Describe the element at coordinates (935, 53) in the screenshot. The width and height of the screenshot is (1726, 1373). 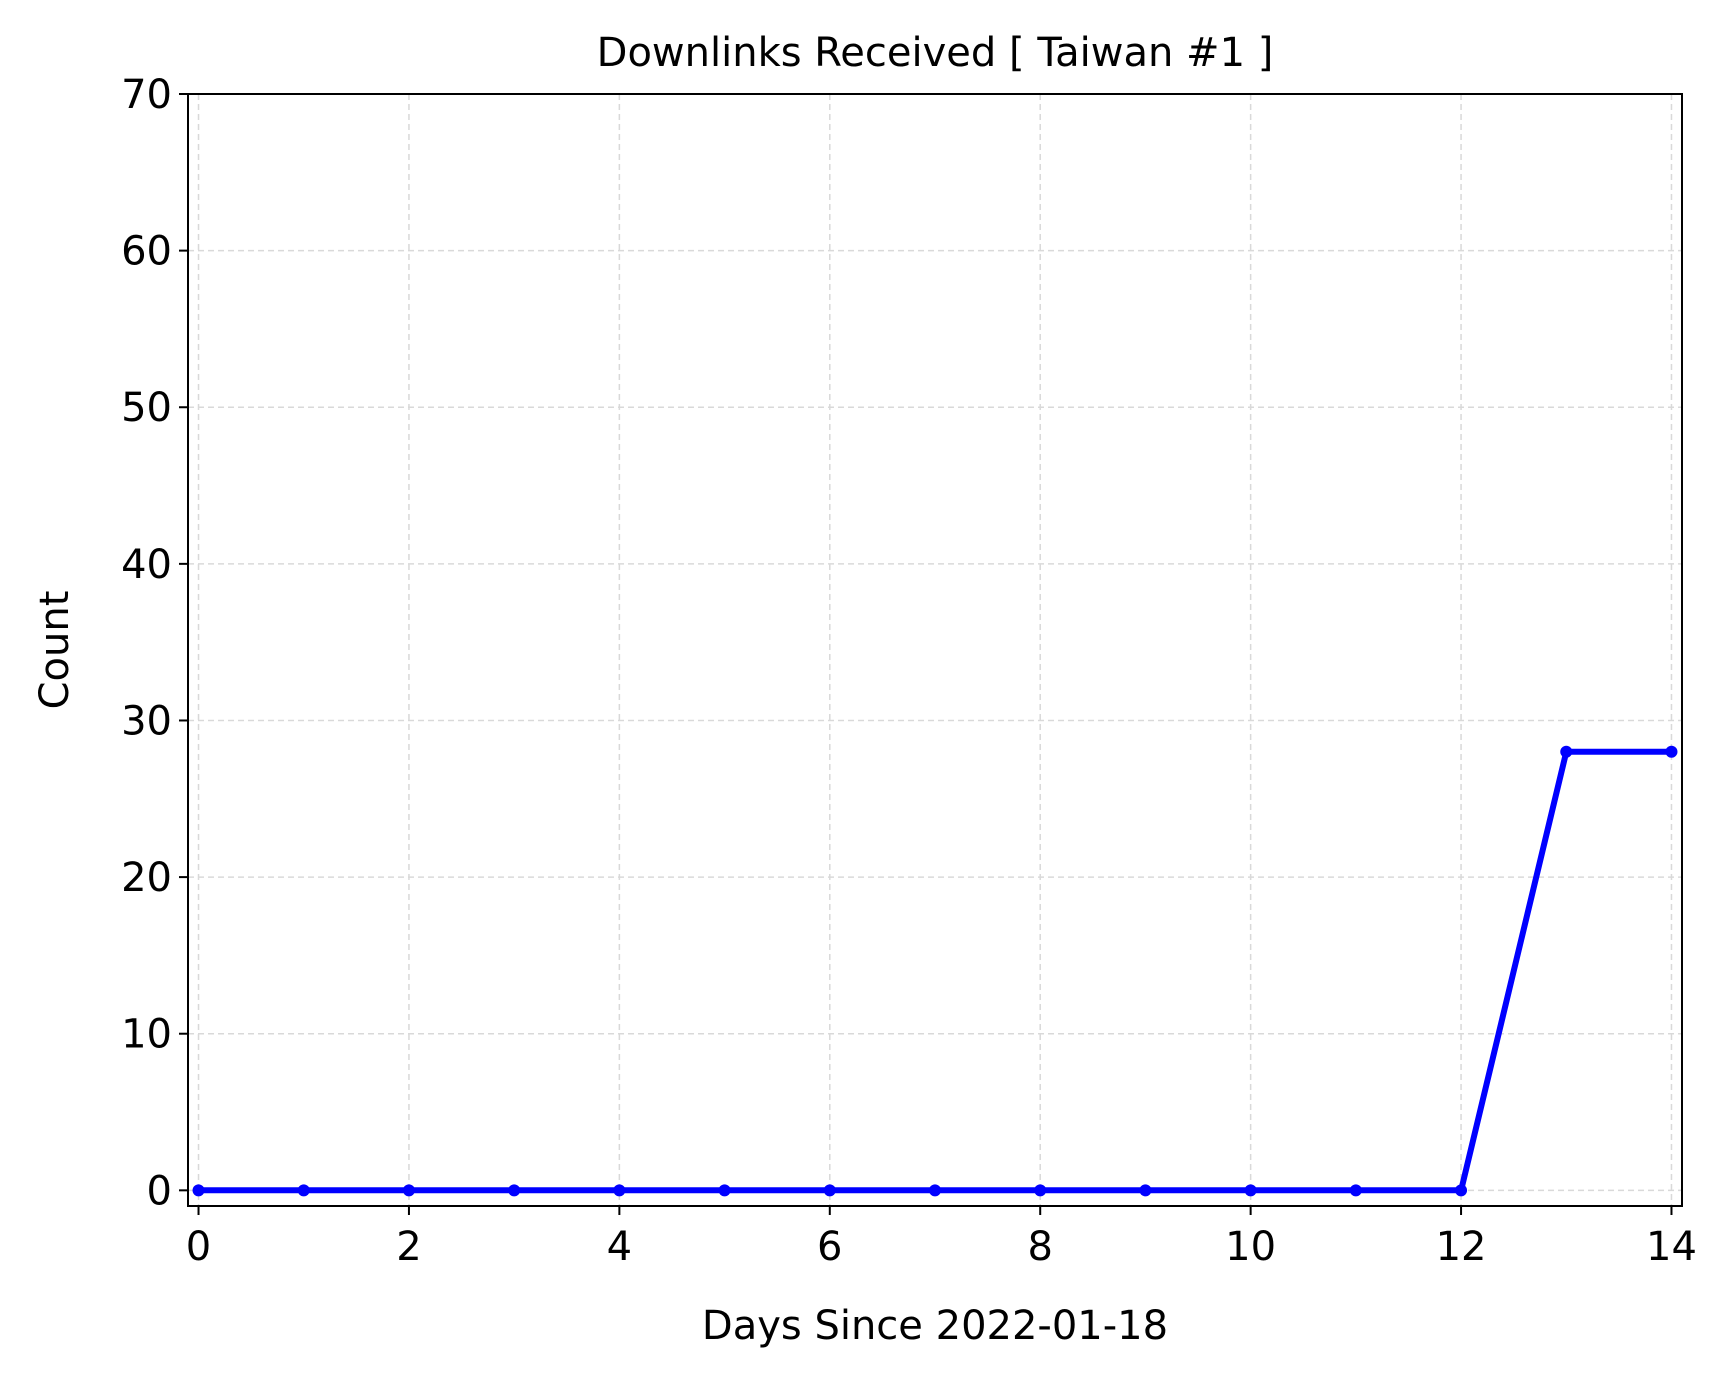
I see `chart-title: Downlinks Received [ Taiwan #1 ]` at that location.